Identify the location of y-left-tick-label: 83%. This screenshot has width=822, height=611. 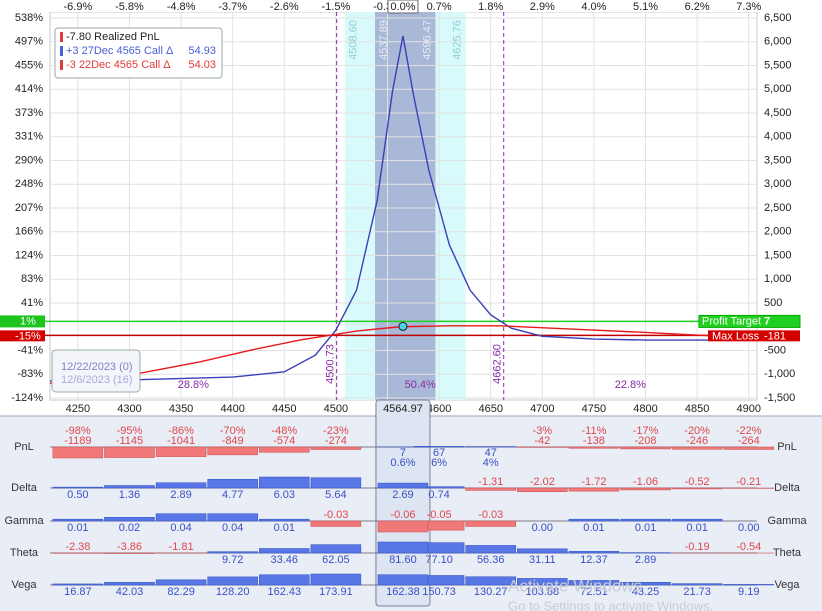
(32, 279).